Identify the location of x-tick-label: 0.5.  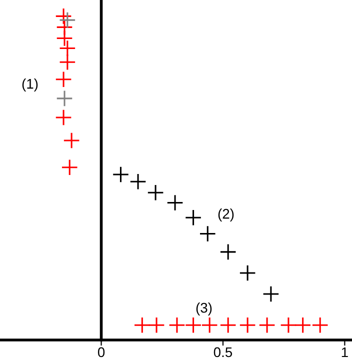
(223, 352).